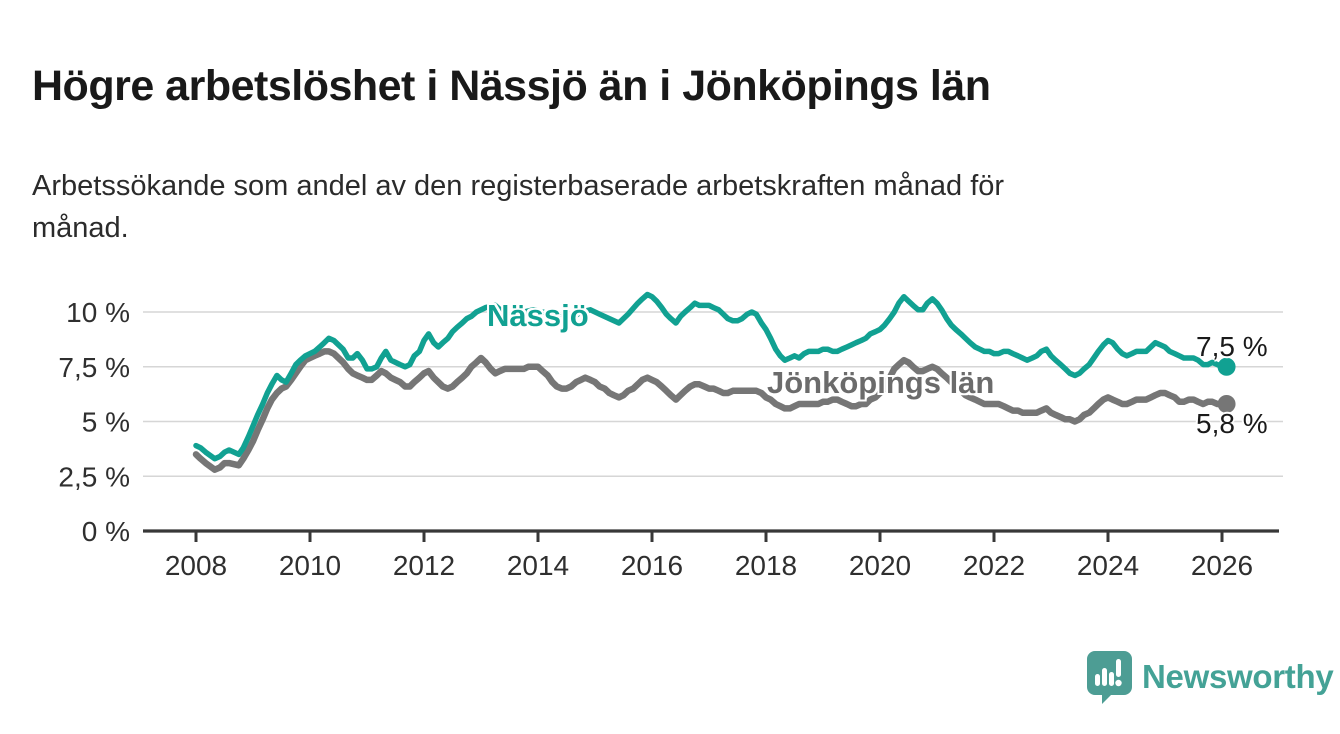  Describe the element at coordinates (711, 410) in the screenshot. I see `jonkoping-line` at that location.